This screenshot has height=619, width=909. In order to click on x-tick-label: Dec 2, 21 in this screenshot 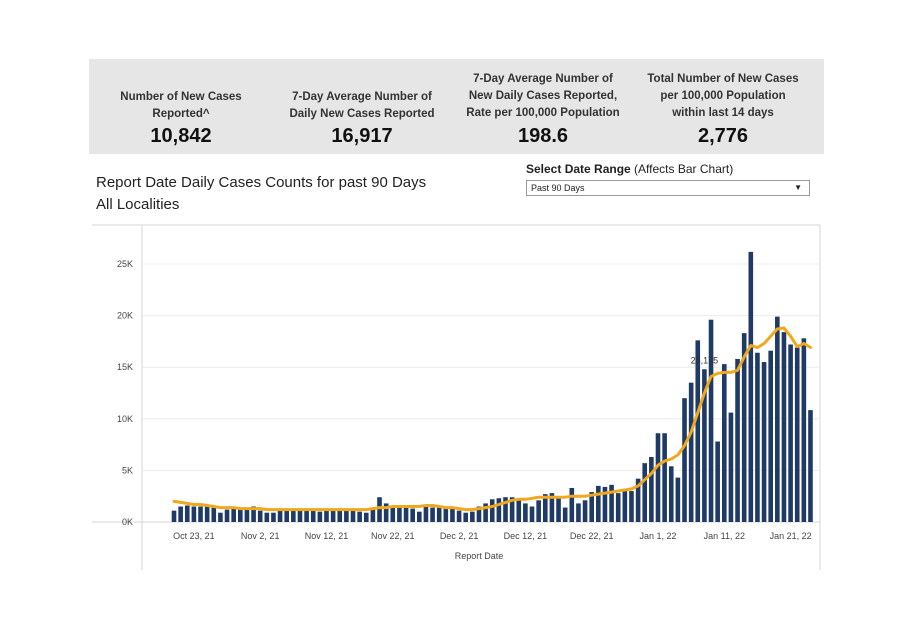, I will do `click(459, 536)`.